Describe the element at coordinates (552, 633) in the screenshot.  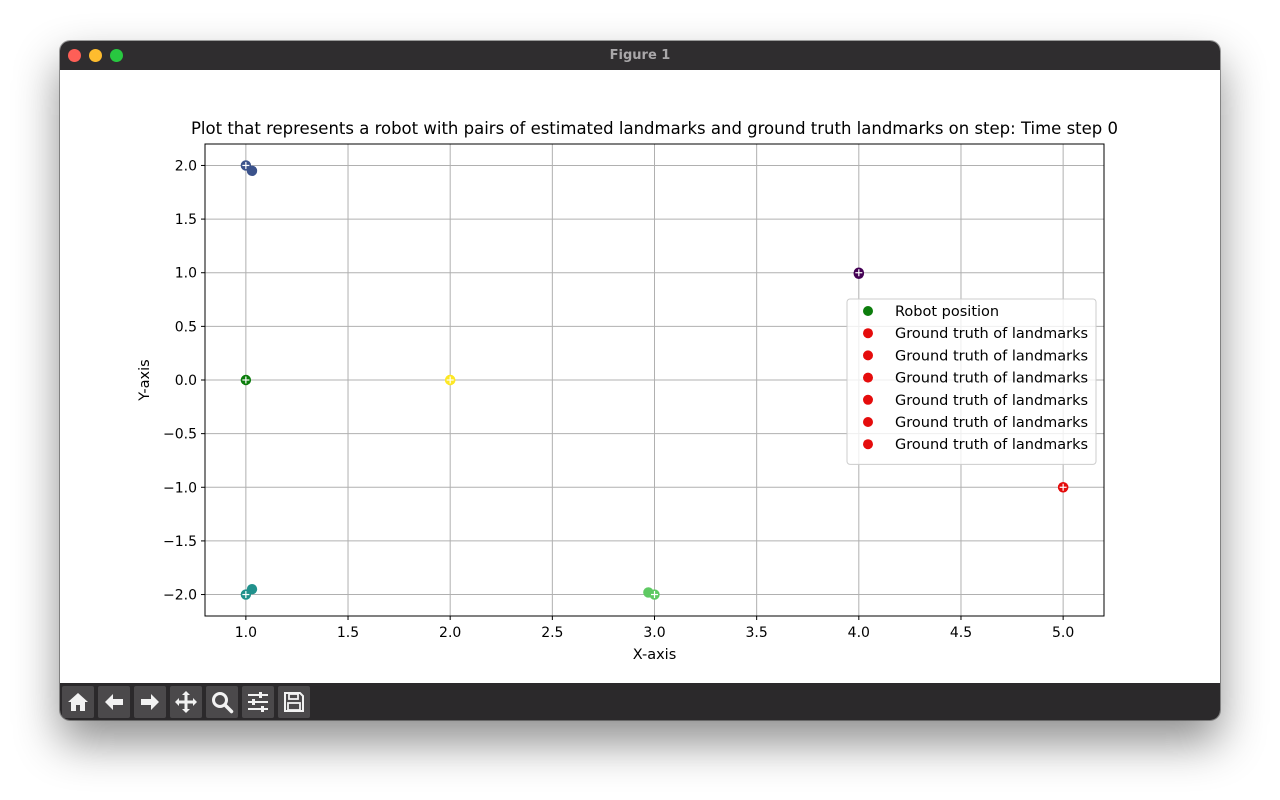
I see `x-tick-label: 2.5` at that location.